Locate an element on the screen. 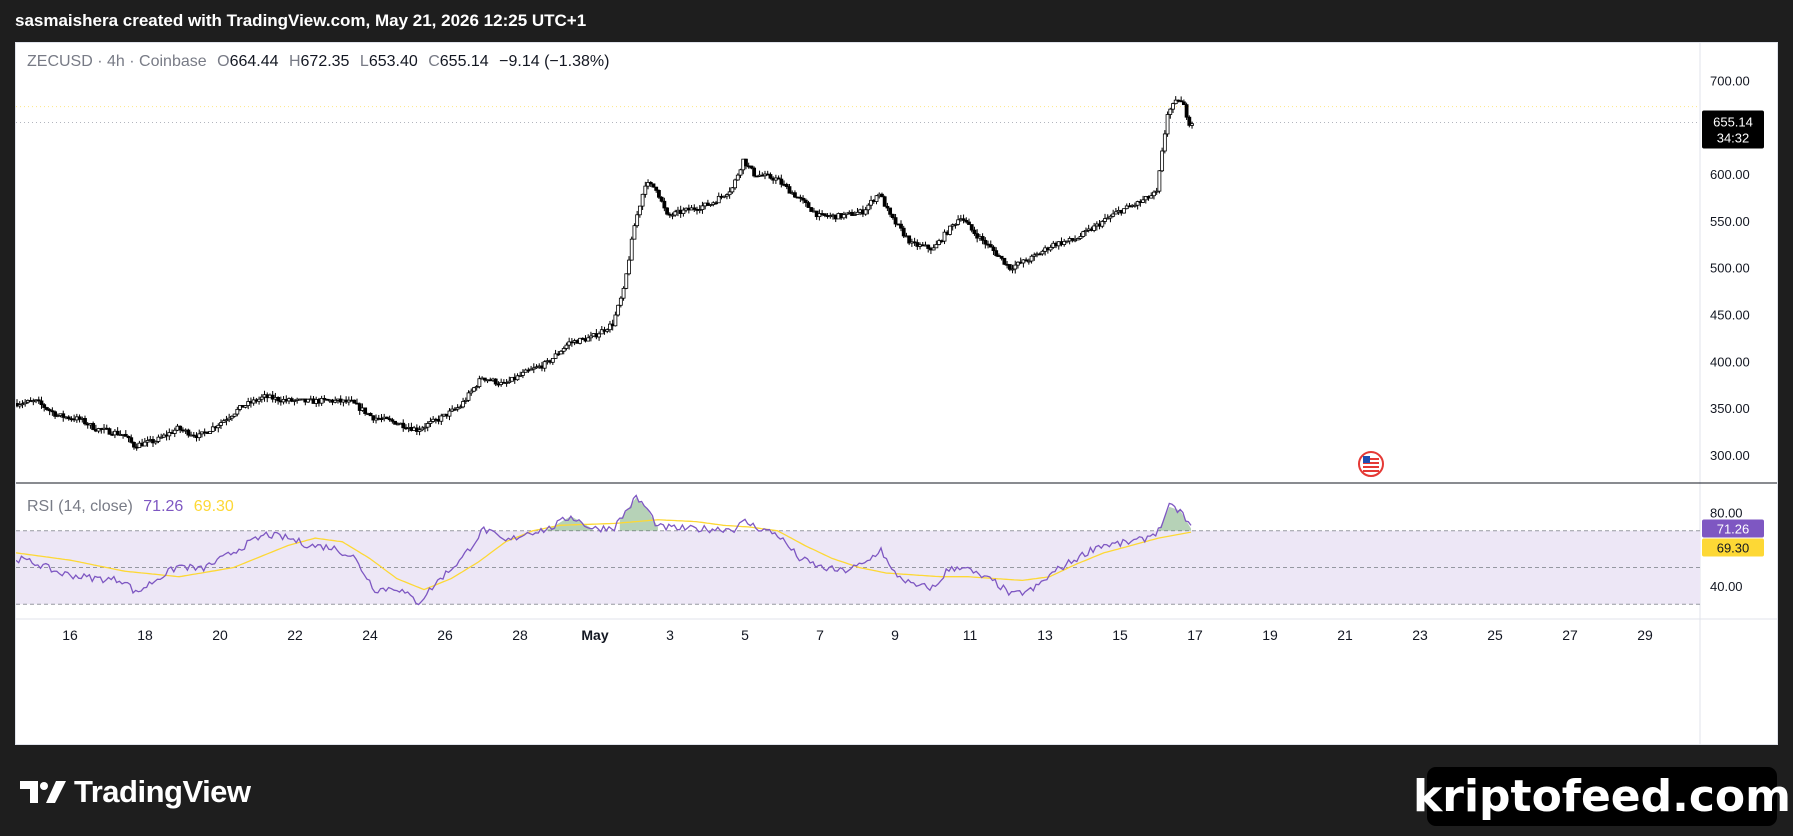 The height and width of the screenshot is (836, 1793). legend-symbol: ZECUSD is located at coordinates (60, 61).